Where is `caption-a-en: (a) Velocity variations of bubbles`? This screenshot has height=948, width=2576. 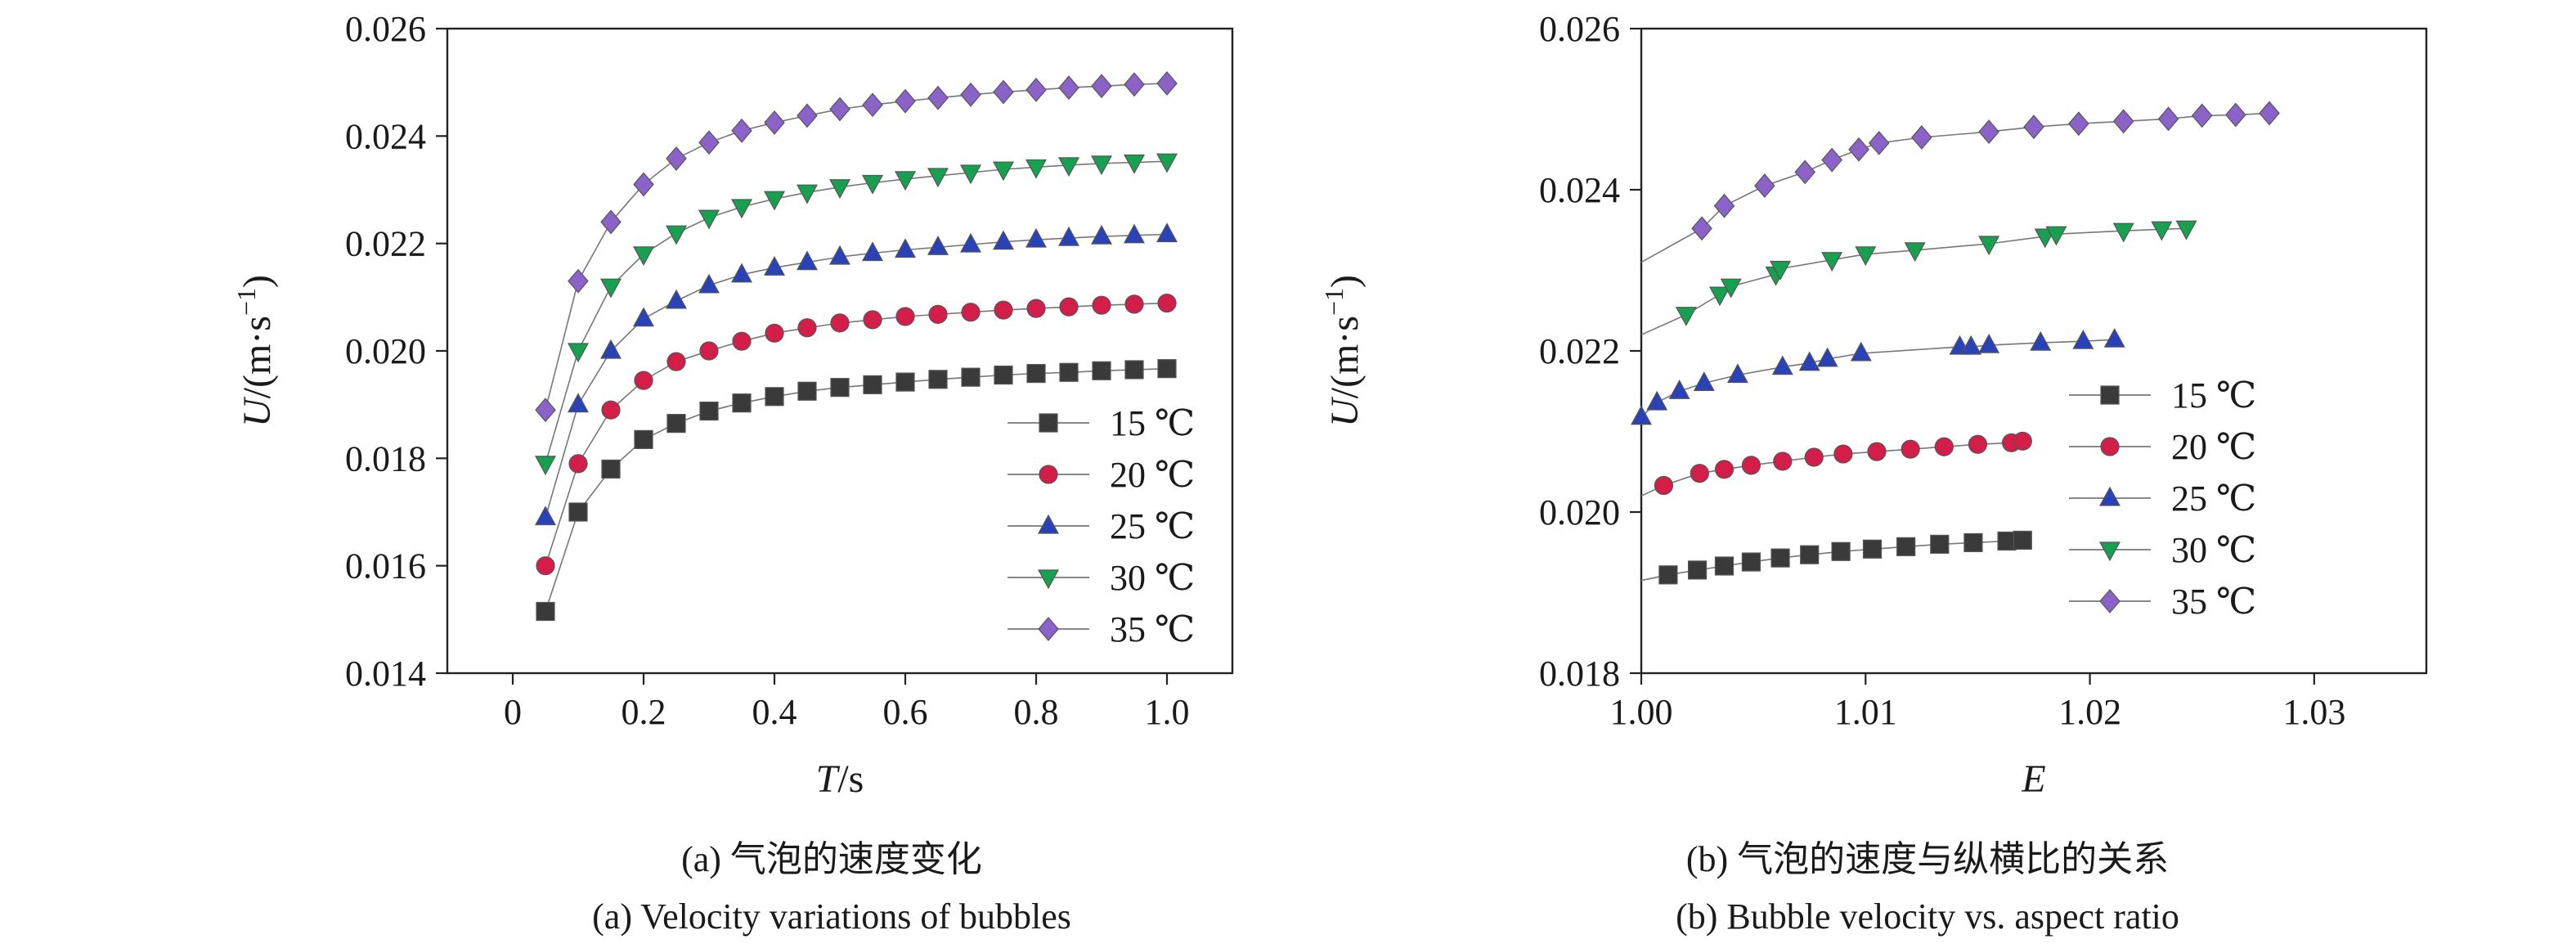 caption-a-en: (a) Velocity variations of bubbles is located at coordinates (832, 916).